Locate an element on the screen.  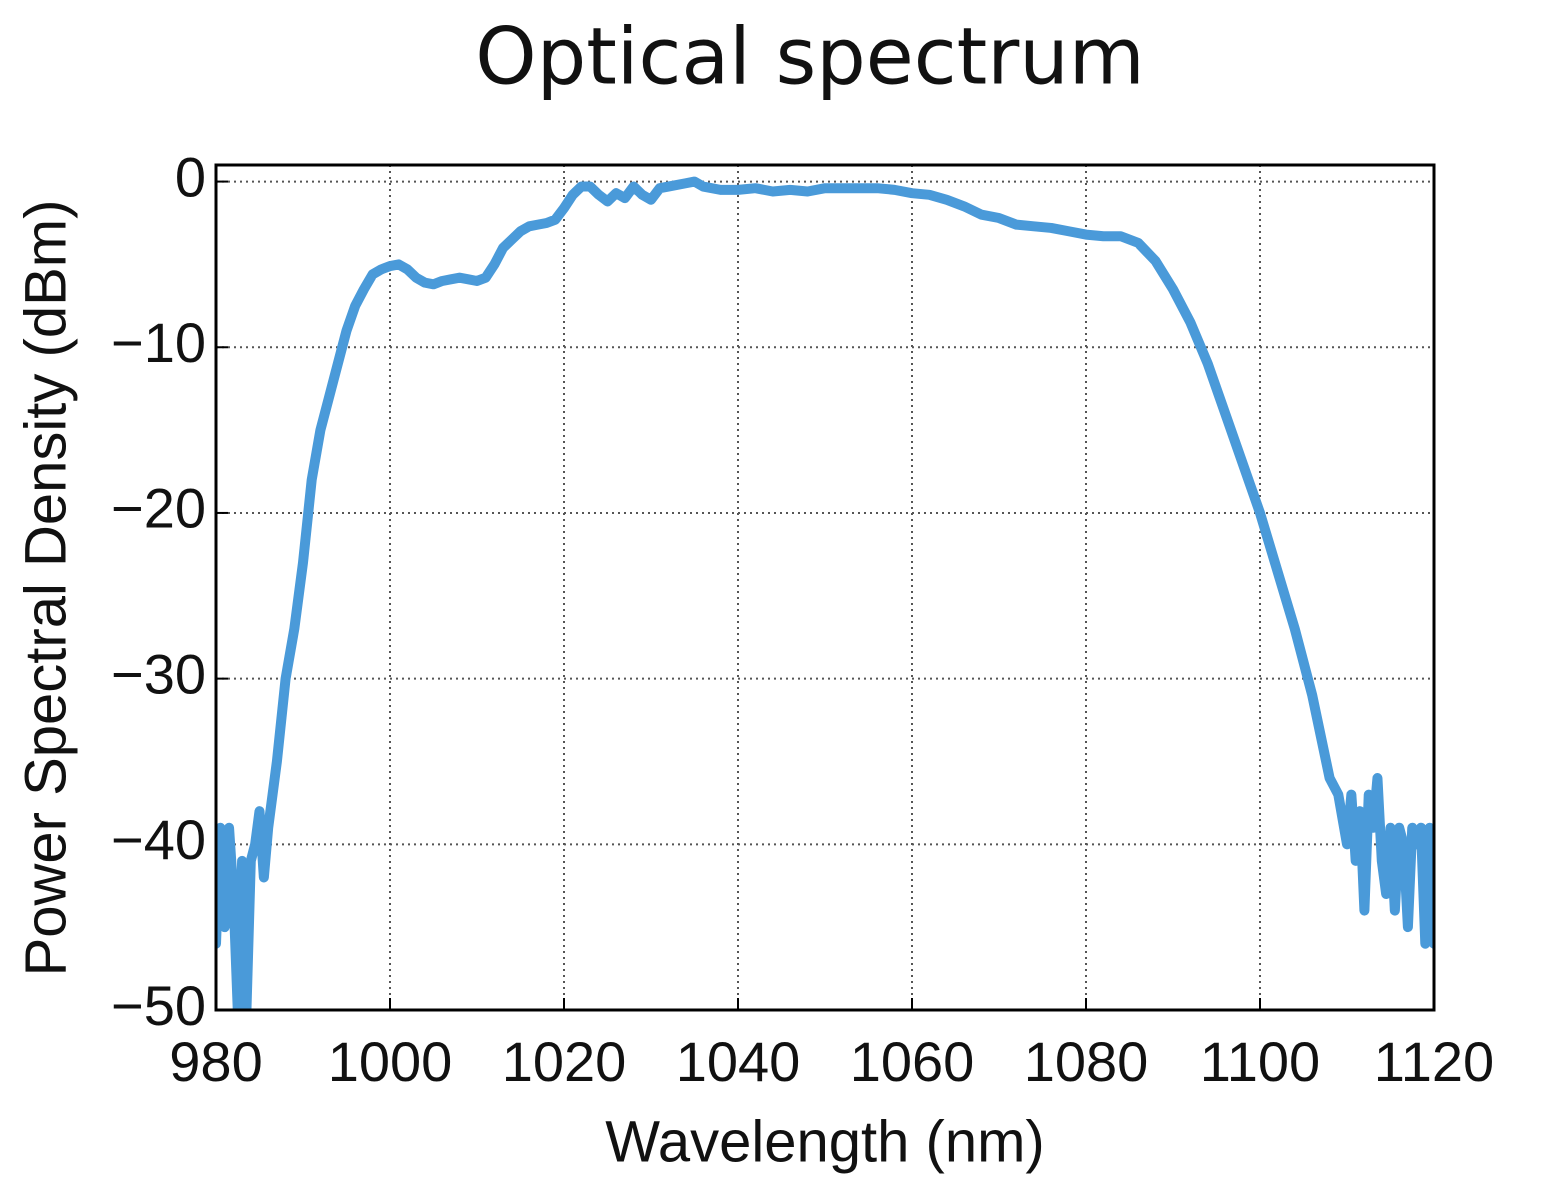
y-tick-label: −10 is located at coordinates (158, 342).